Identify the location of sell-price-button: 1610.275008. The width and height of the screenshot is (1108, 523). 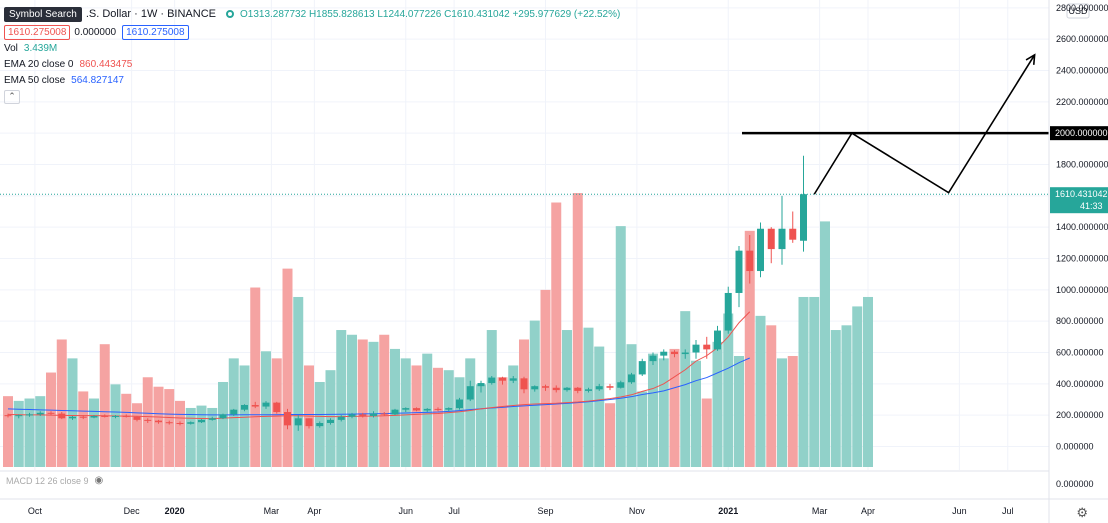
(37, 32).